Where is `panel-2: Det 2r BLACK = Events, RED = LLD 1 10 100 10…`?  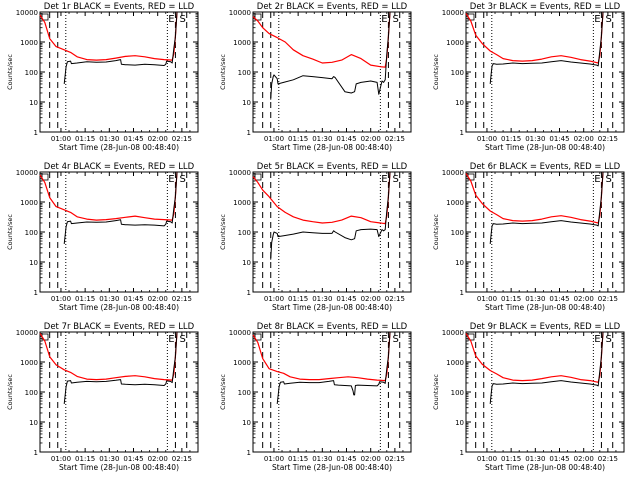 panel-2: Det 2r BLACK = Events, RED = LLD 1 10 100 10… is located at coordinates (315, 77).